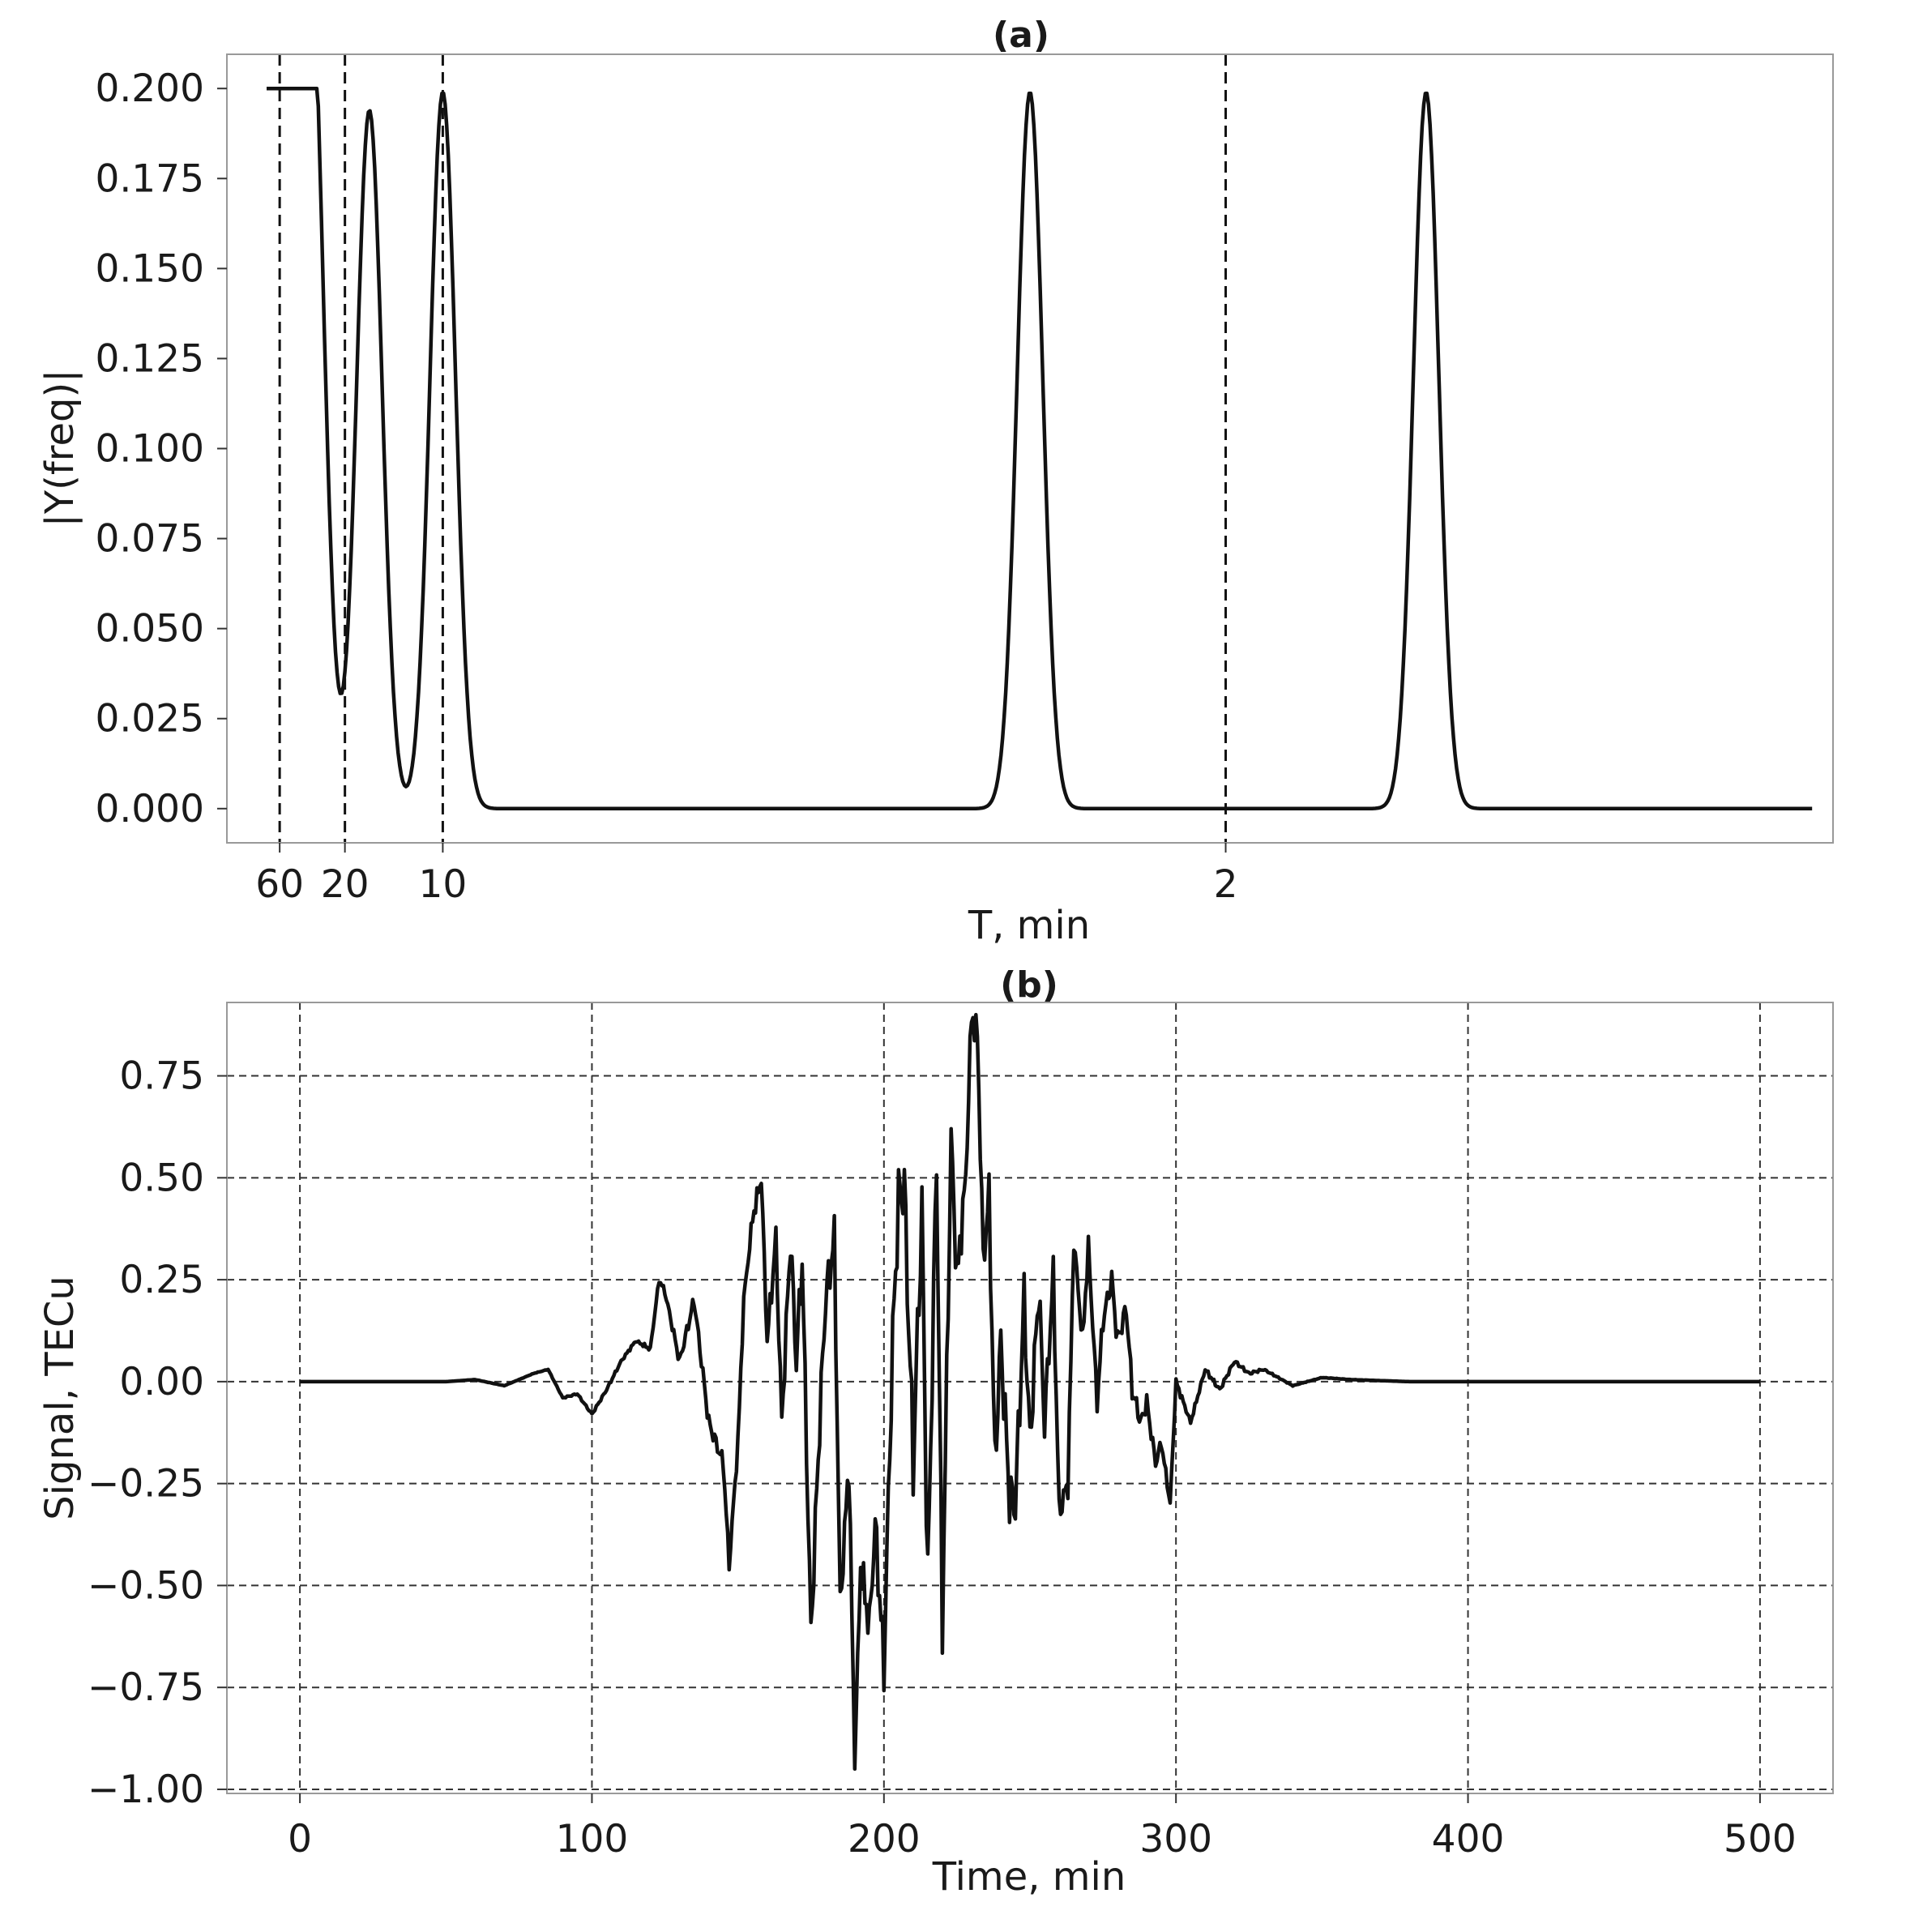 This screenshot has width=1910, height=1932. I want to click on panel-b-y-tick-label: −0.50, so click(146, 1585).